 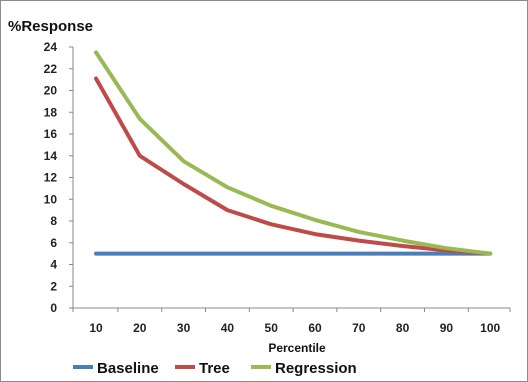 What do you see at coordinates (53, 265) in the screenshot?
I see `y-tick-label: 4` at bounding box center [53, 265].